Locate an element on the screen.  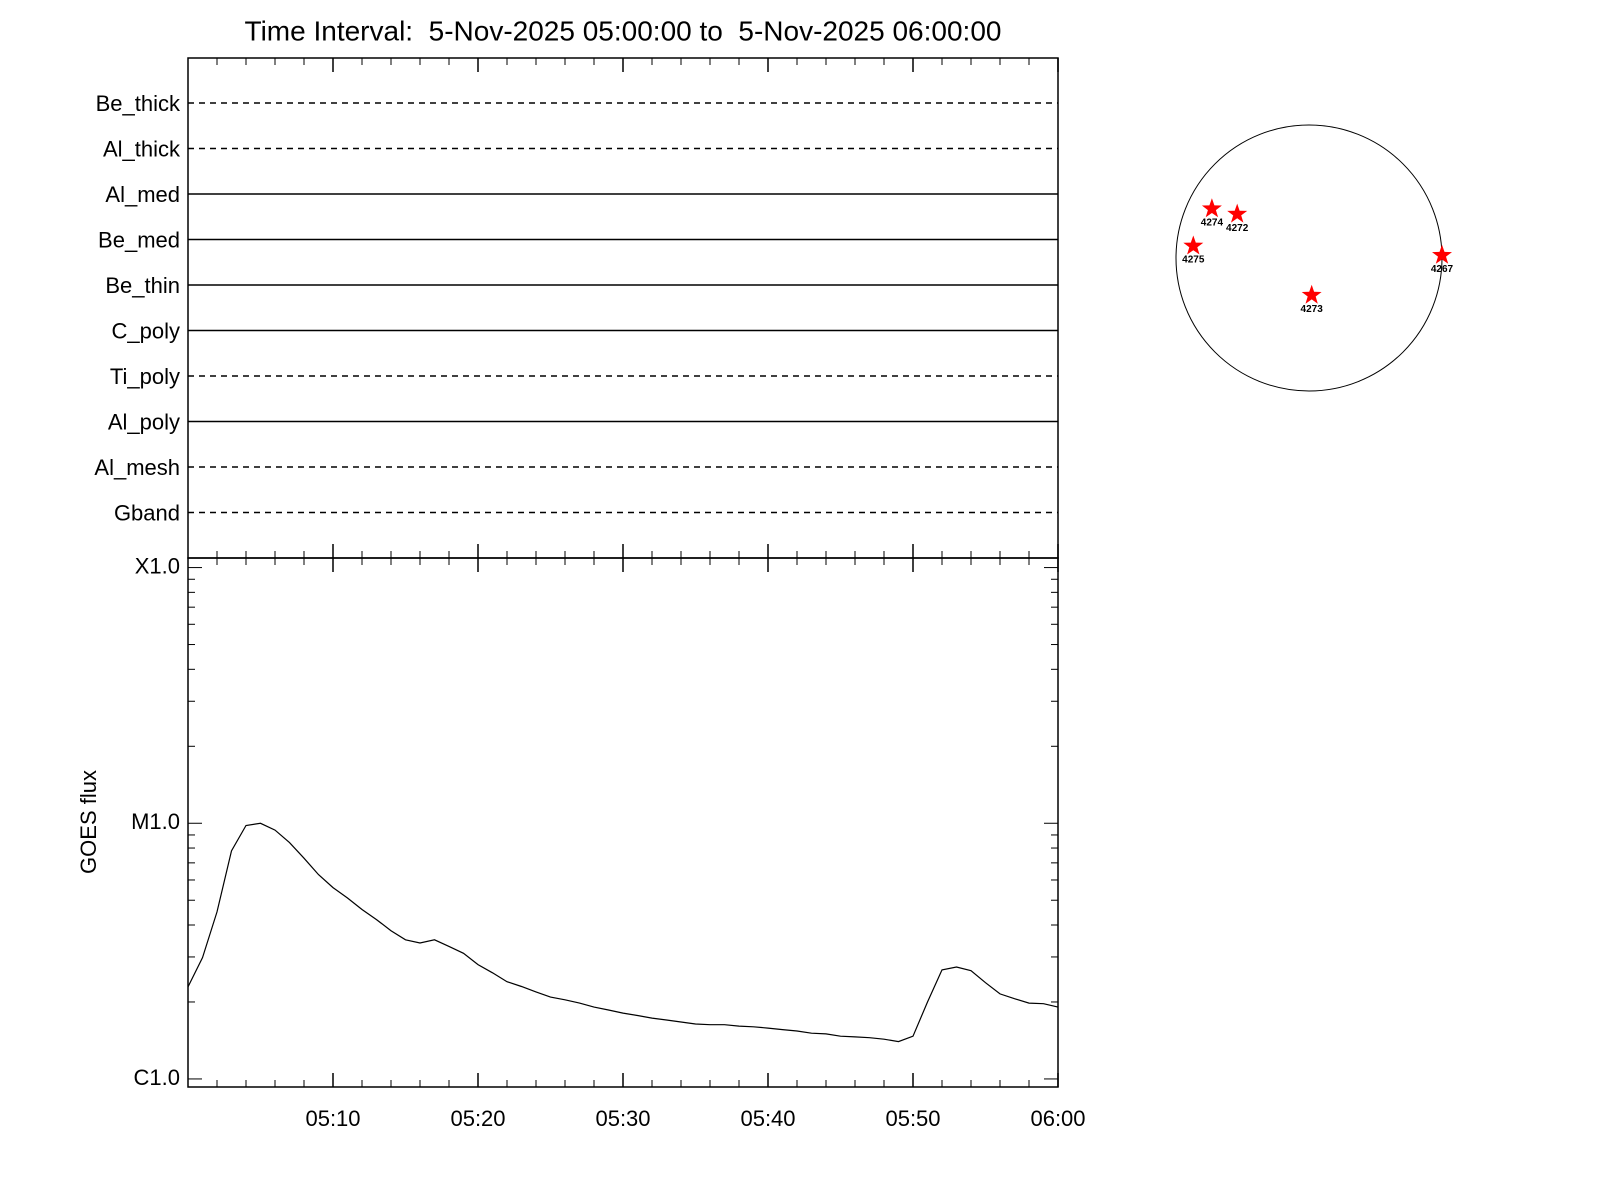
region-label: 4275 is located at coordinates (1193, 260).